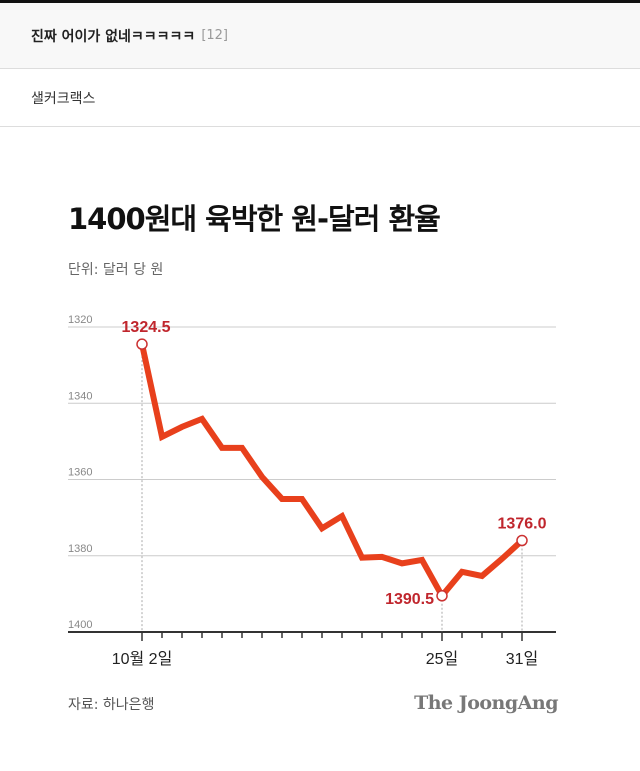 The image size is (640, 771). What do you see at coordinates (80, 625) in the screenshot?
I see `y-tick-label: 1400` at bounding box center [80, 625].